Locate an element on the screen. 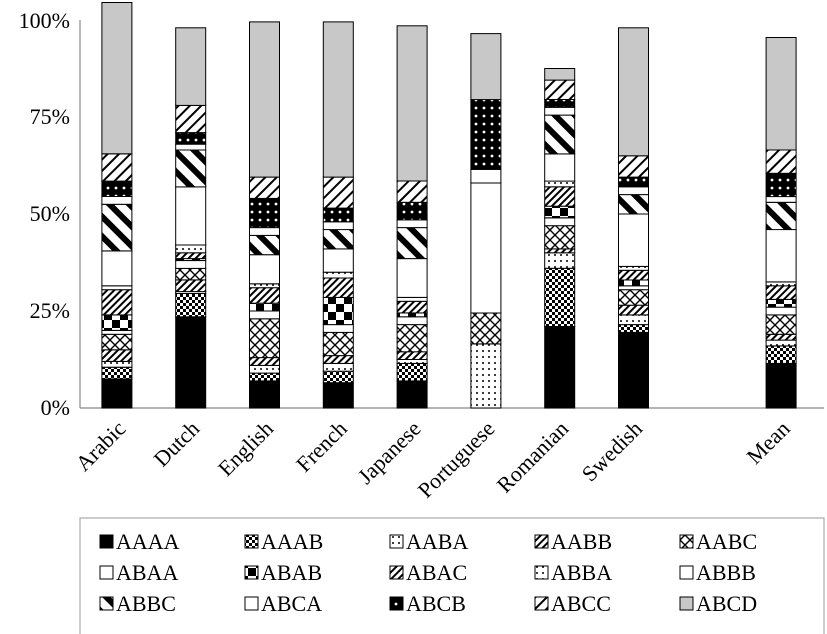  legend-label: AAAA is located at coordinates (148, 541).